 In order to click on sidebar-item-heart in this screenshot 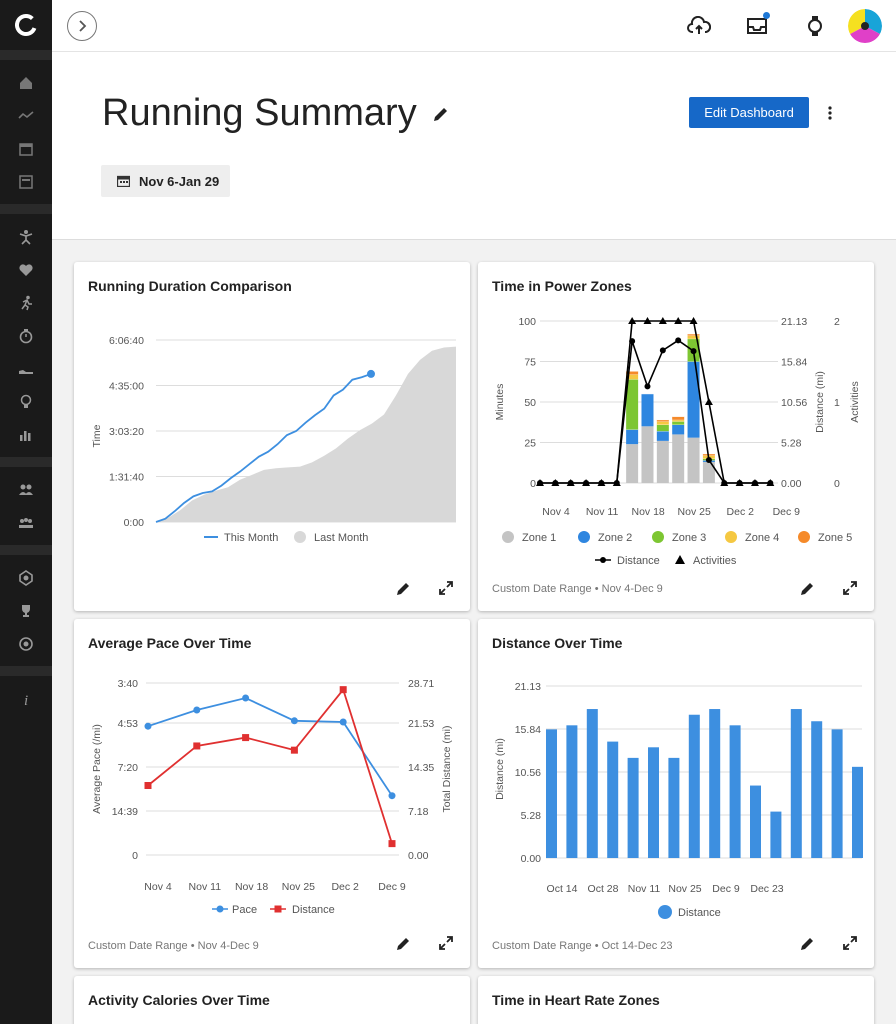, I will do `click(26, 269)`.